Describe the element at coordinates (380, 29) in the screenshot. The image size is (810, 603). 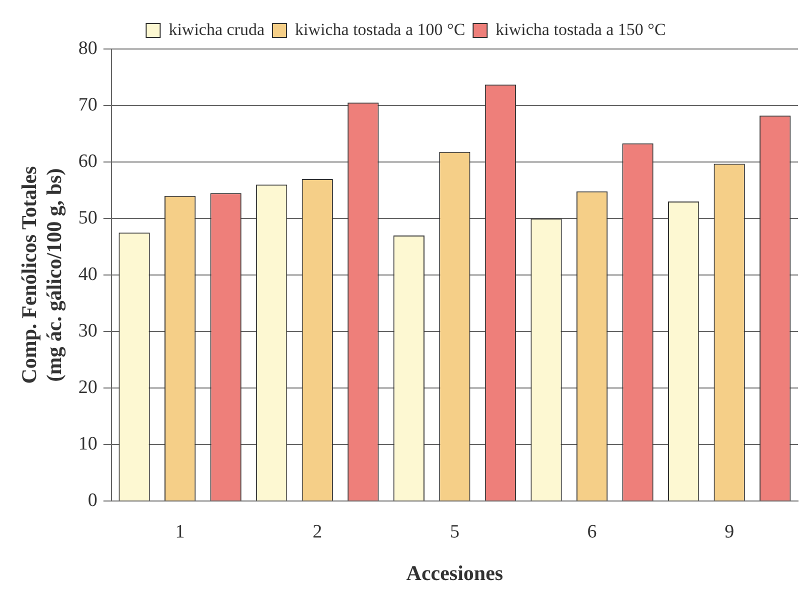
I see `legend-label: kiwicha tostada a 100 °C` at that location.